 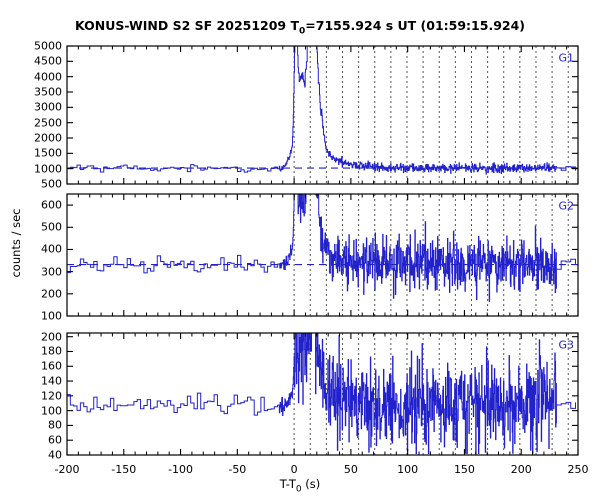 I want to click on gridlines-g2, so click(x=431, y=255).